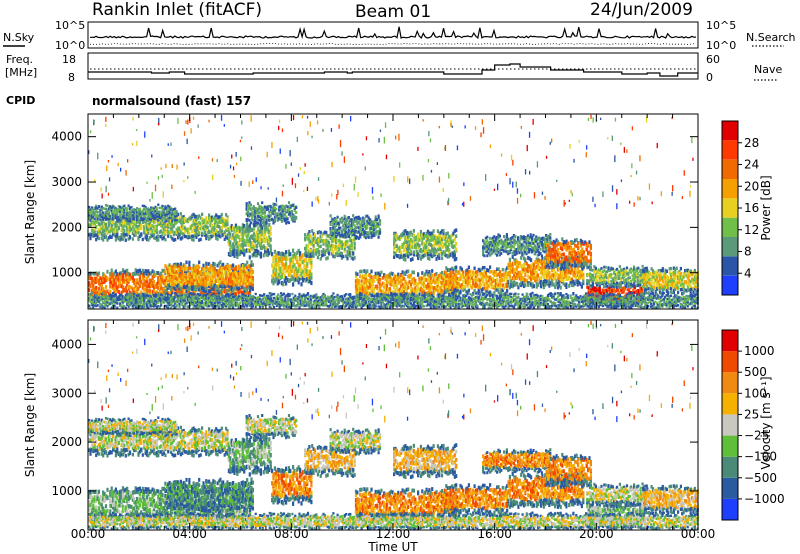  Describe the element at coordinates (393, 12) in the screenshot. I see `beam-label: Beam 01` at that location.